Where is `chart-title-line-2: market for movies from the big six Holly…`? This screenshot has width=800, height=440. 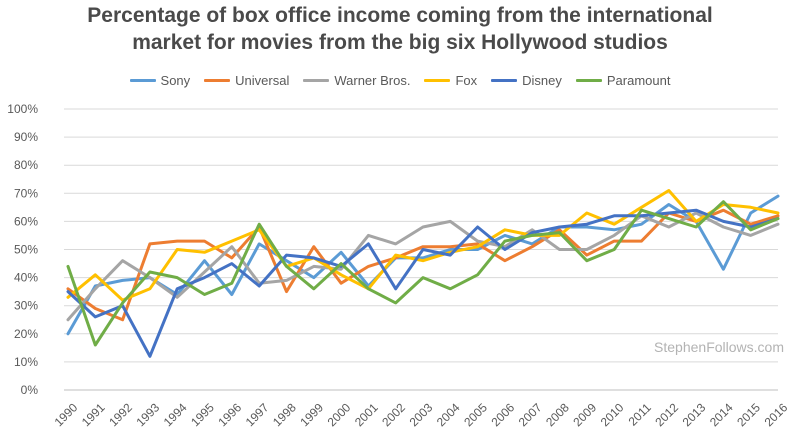
chart-title-line-2: market for movies from the big six Holly… is located at coordinates (400, 42).